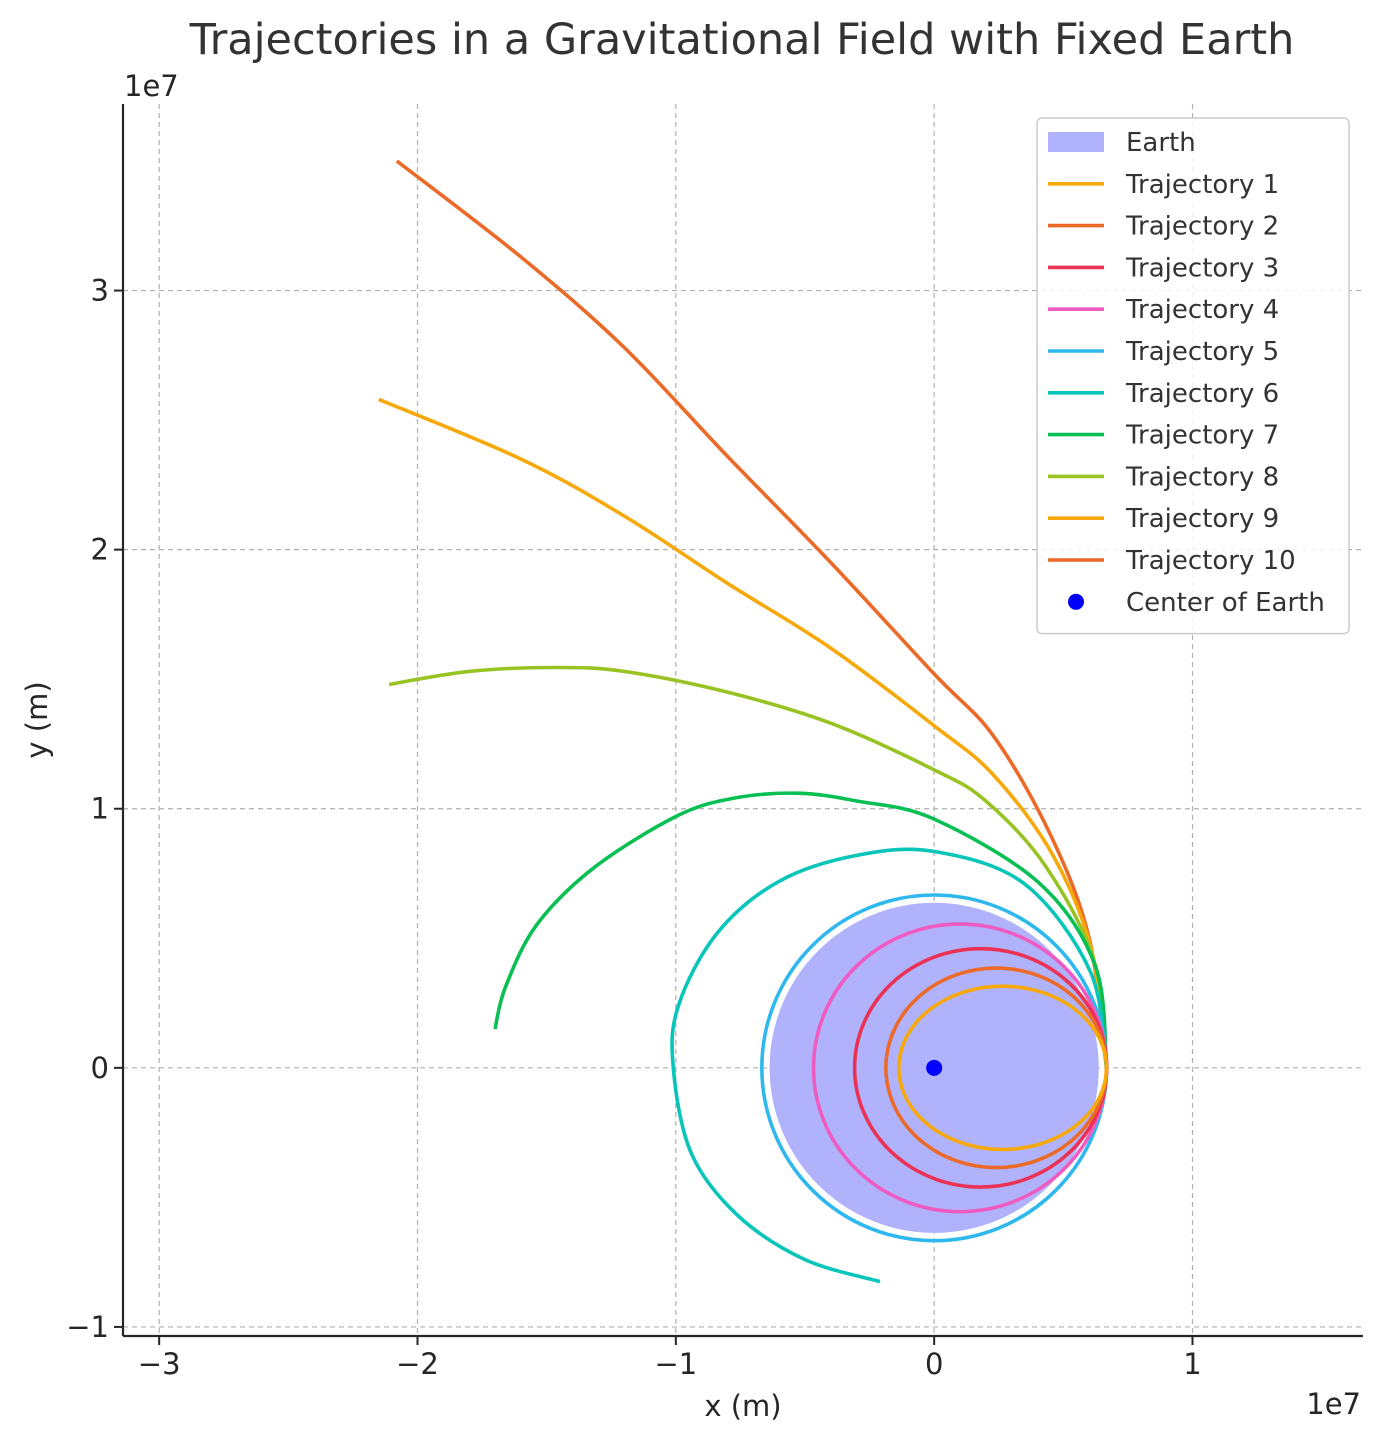  I want to click on legend-label: Trajectory 8, so click(1202, 477).